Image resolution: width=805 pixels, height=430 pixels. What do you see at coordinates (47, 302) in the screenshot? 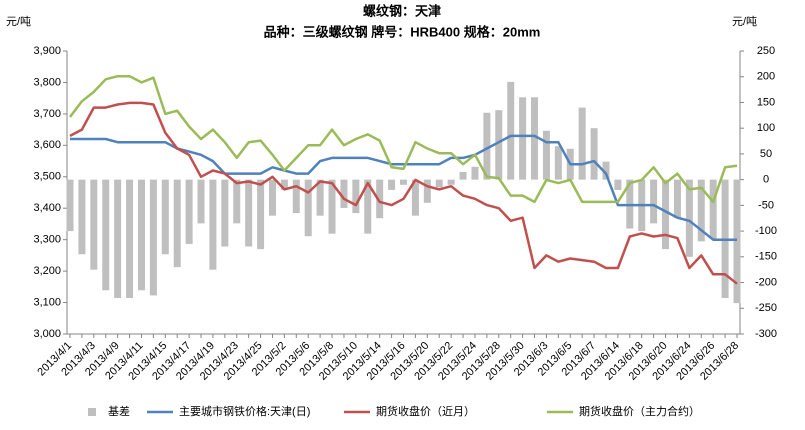
I see `y-tick-label: 3,100` at bounding box center [47, 302].